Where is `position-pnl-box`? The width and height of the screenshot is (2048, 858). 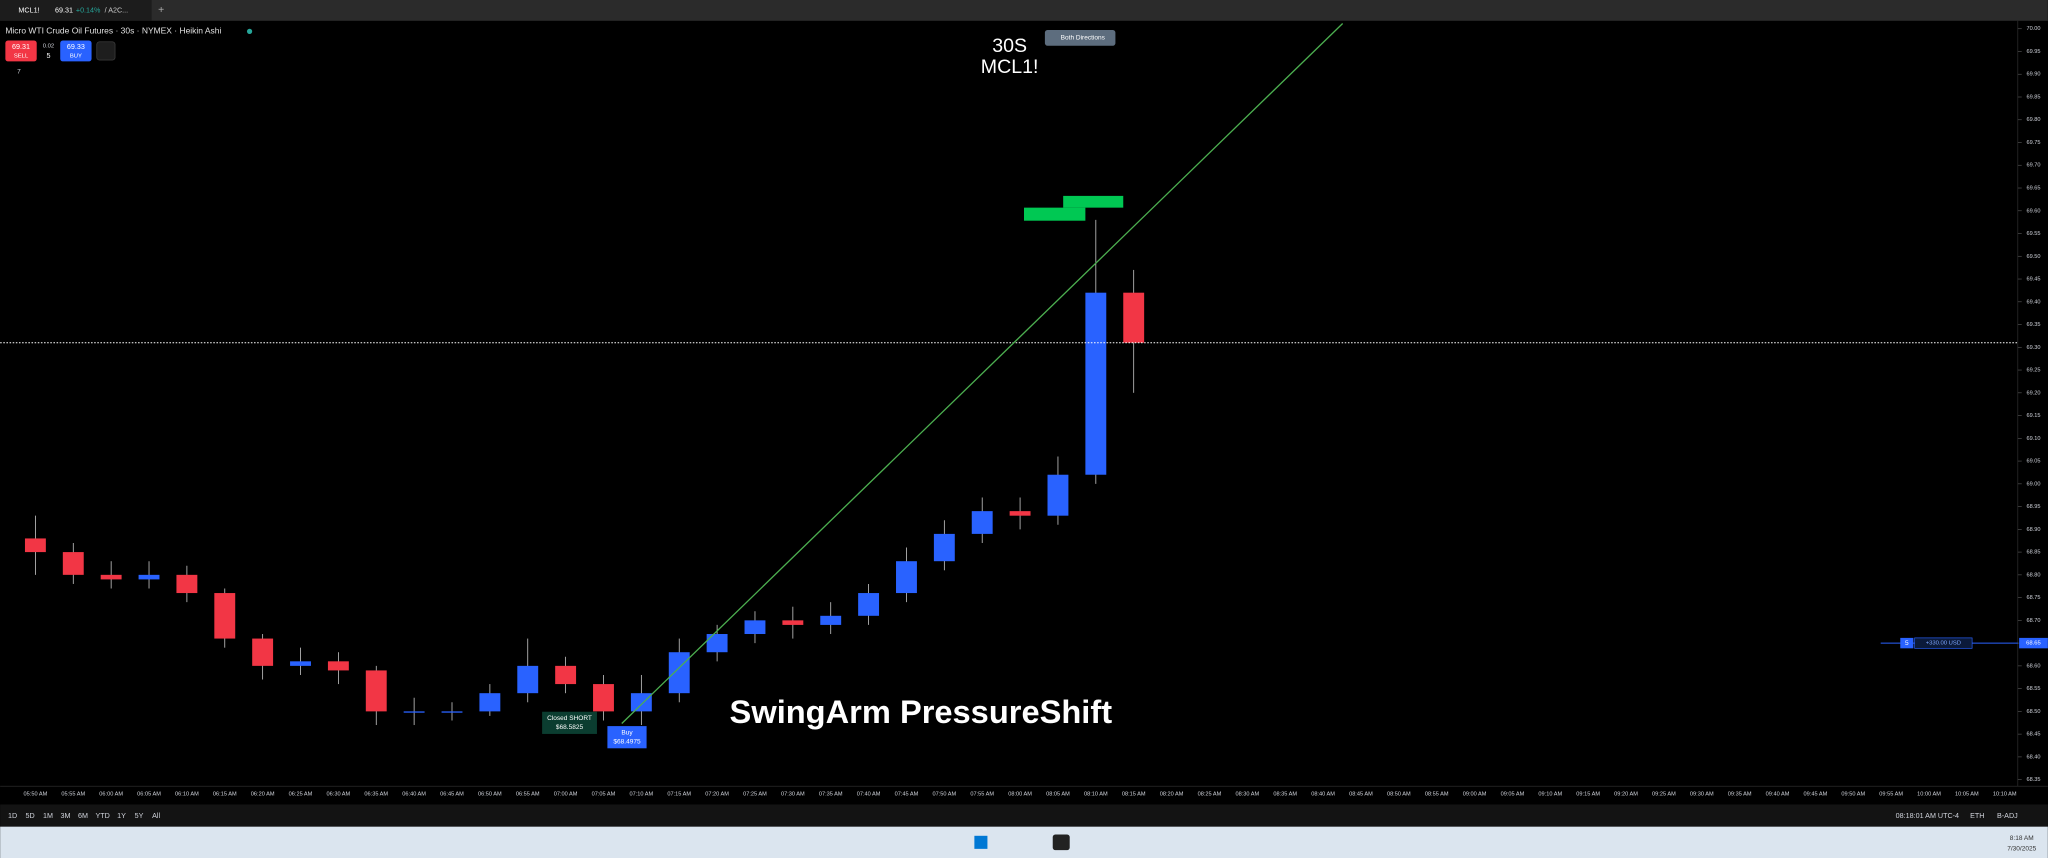
position-pnl-box is located at coordinates (1943, 643).